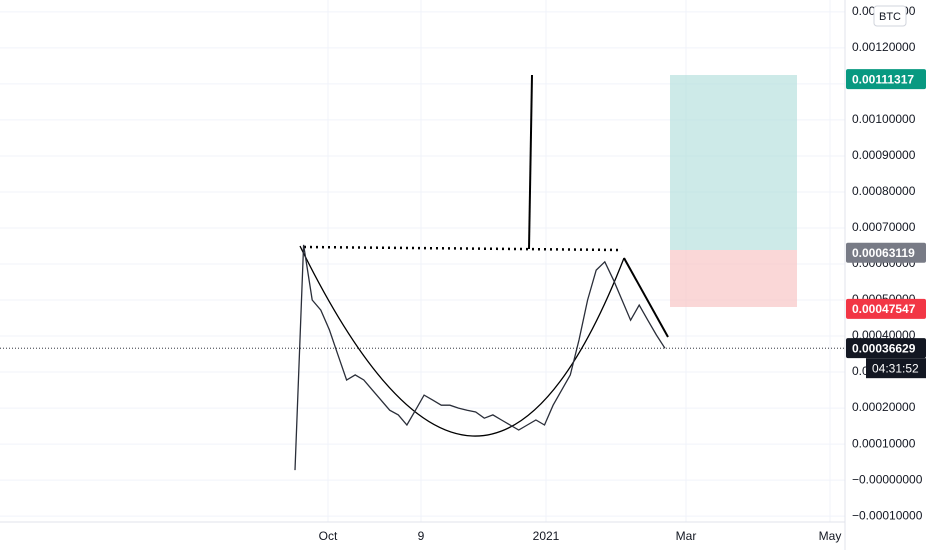 Image resolution: width=932 pixels, height=550 pixels. Describe the element at coordinates (733, 278) in the screenshot. I see `stop-zone` at that location.